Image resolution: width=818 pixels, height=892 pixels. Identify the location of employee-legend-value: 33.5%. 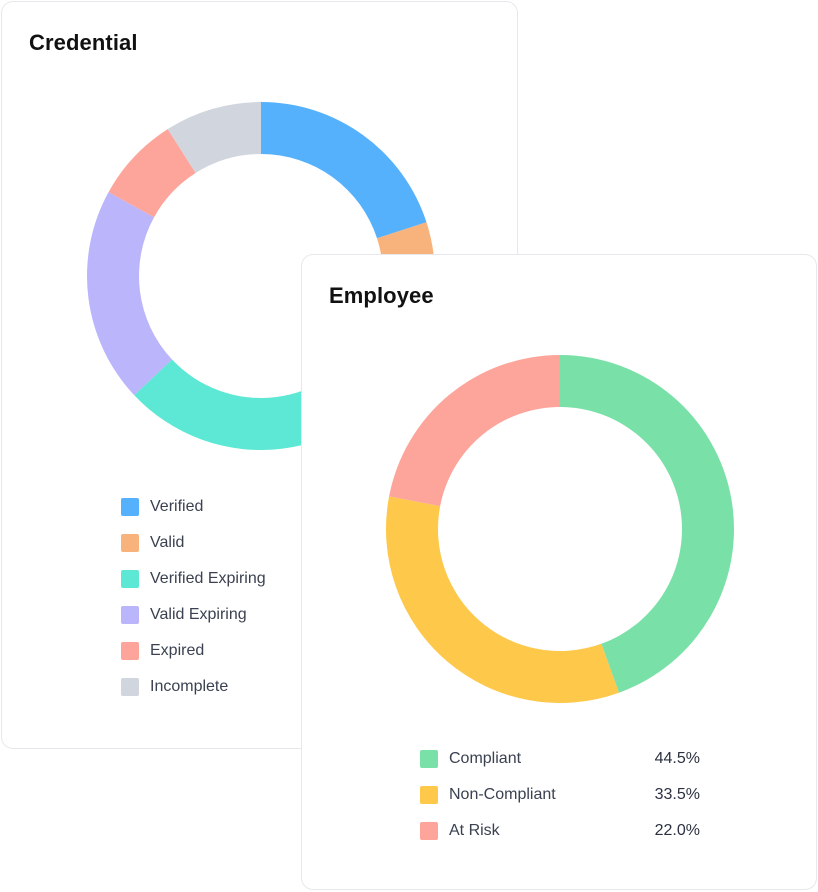
(677, 794).